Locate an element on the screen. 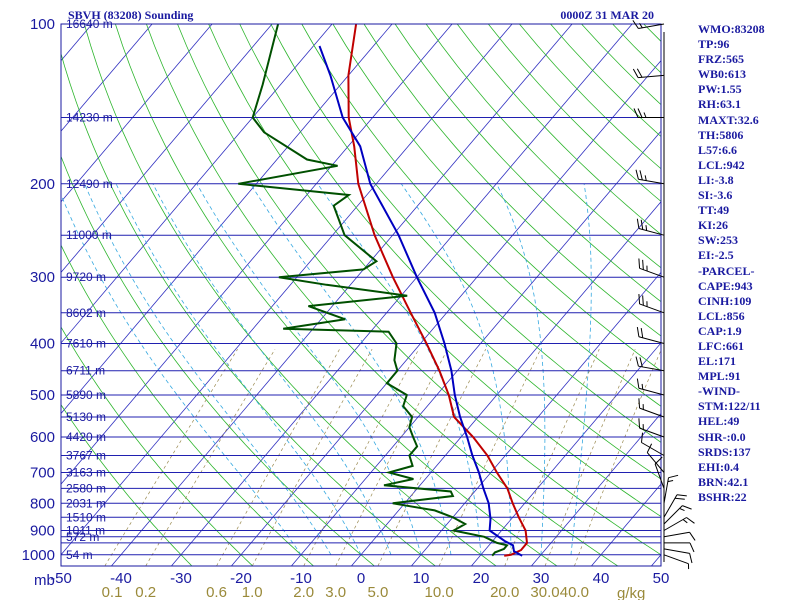 Image resolution: width=800 pixels, height=600 pixels. pressure-tick-label: 600 is located at coordinates (42, 437).